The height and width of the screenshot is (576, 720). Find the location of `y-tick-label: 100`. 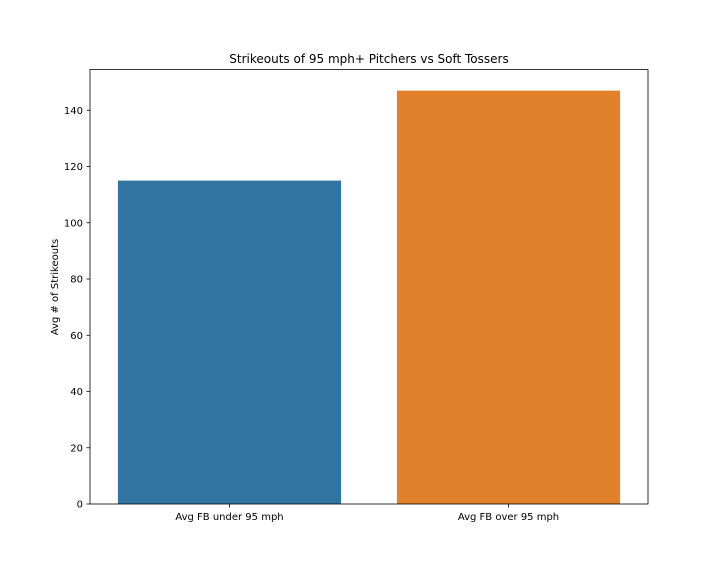

y-tick-label: 100 is located at coordinates (73, 223).